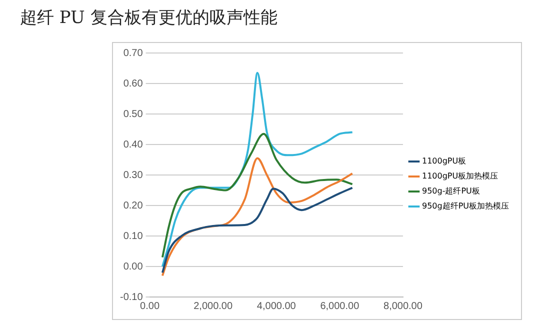 Image resolution: width=554 pixels, height=325 pixels. I want to click on legend-label: 950g超纤PU板加热模压, so click(466, 206).